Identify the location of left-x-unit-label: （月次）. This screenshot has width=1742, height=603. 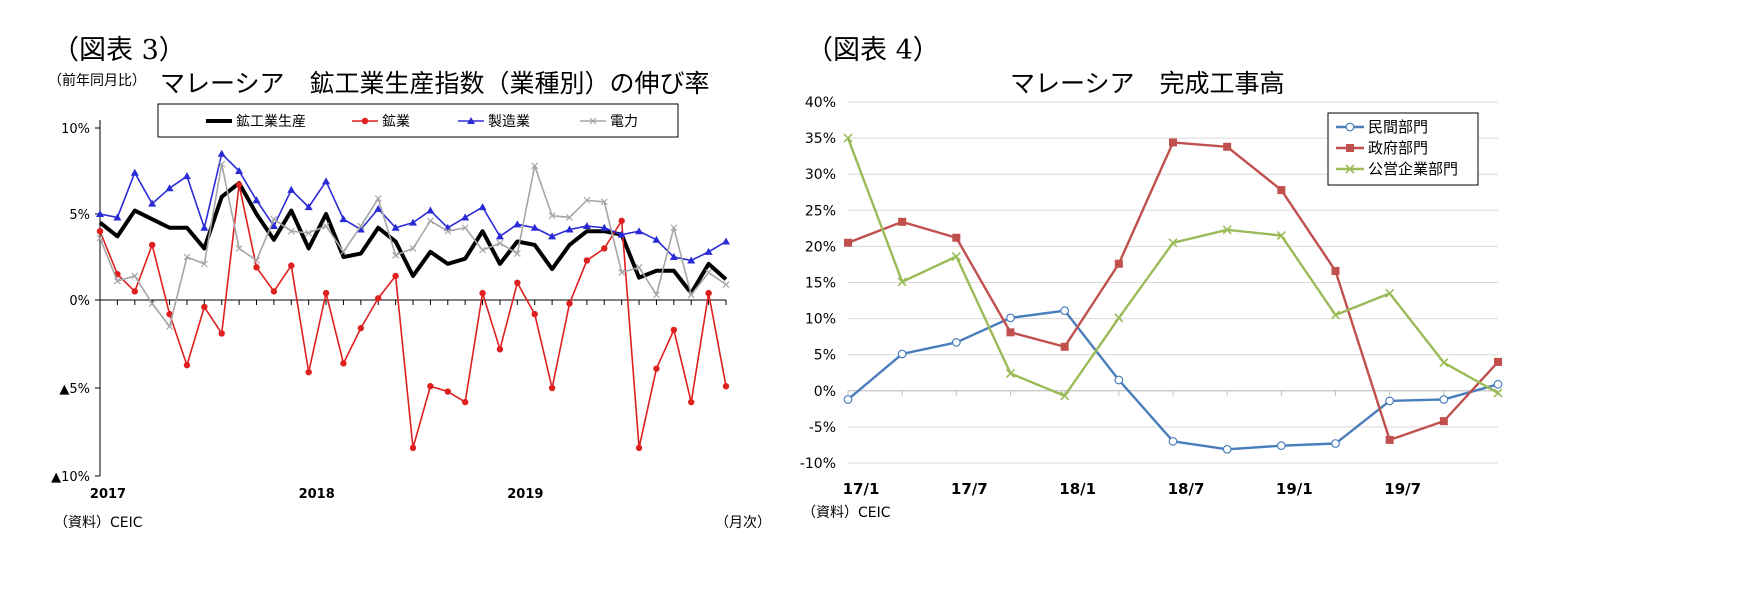
(743, 523).